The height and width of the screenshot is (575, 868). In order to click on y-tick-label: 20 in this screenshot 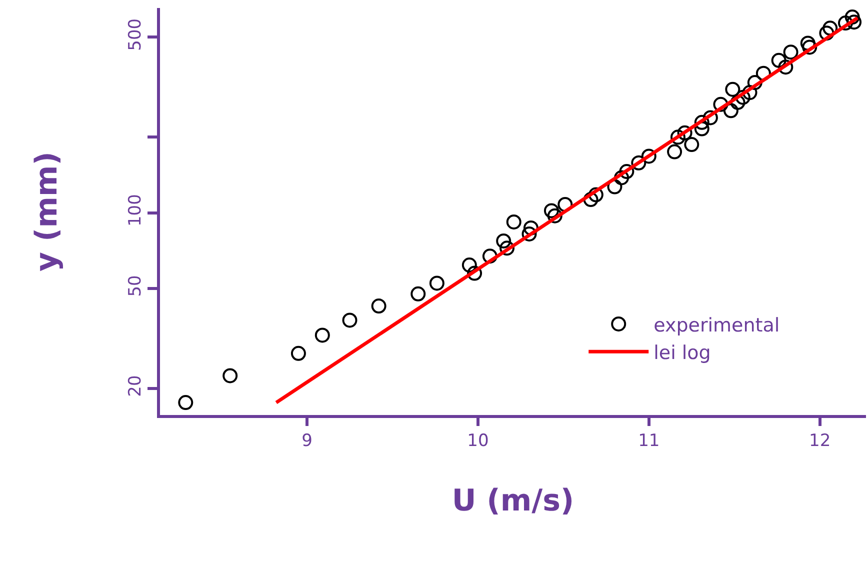, I will do `click(135, 386)`.